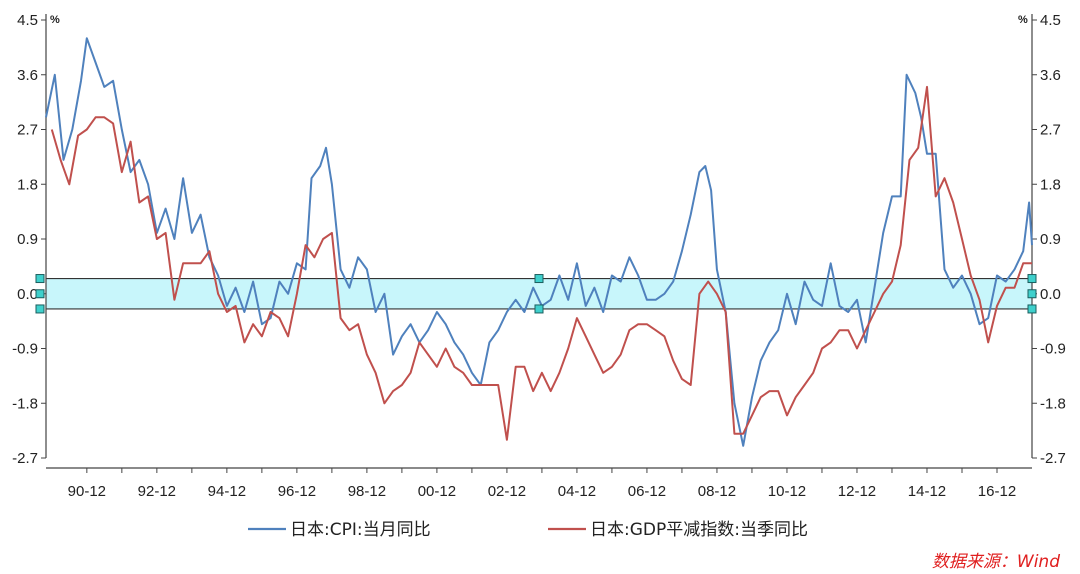 This screenshot has height=574, width=1080. I want to click on x-tick-label: 98-12, so click(367, 491).